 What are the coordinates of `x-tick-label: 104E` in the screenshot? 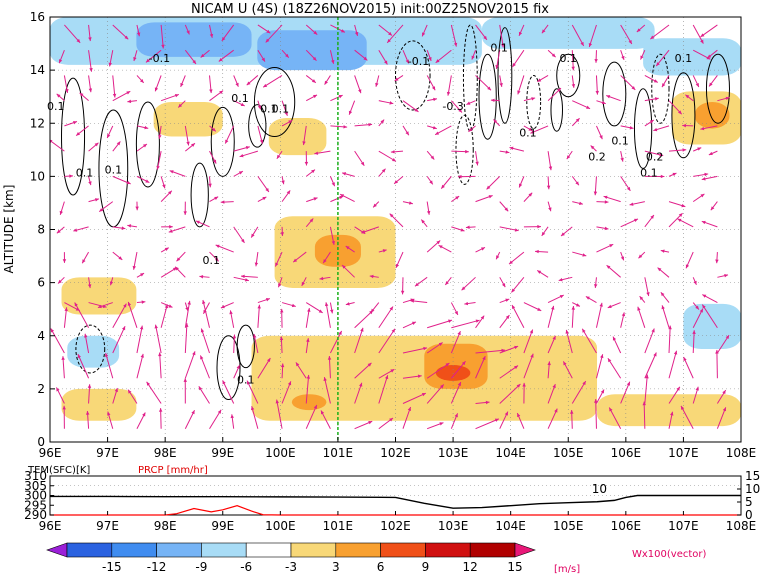 It's located at (510, 453).